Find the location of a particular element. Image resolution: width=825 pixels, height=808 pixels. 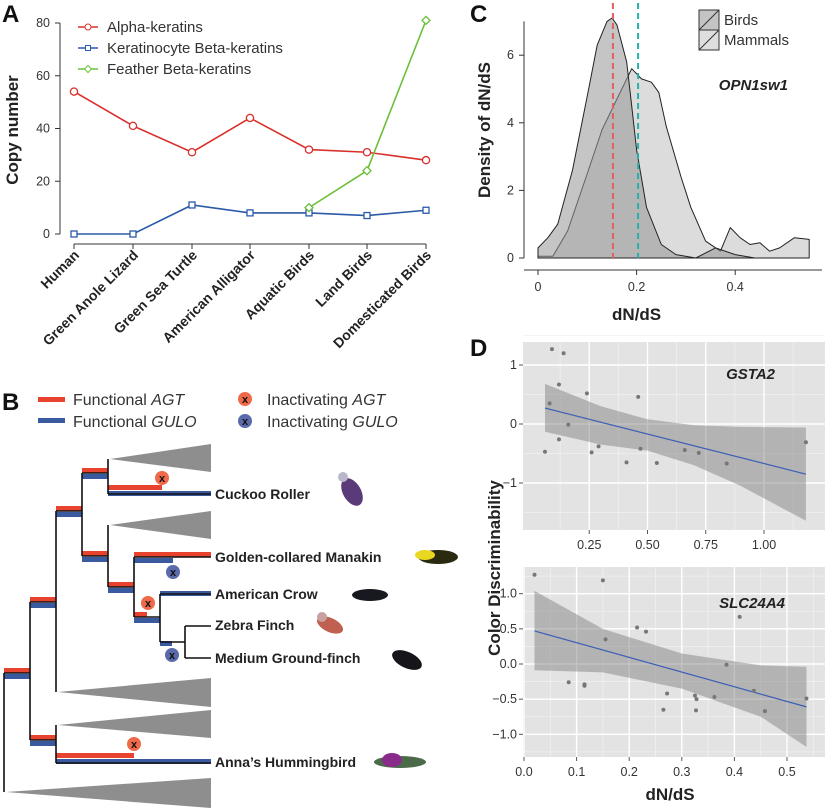

x-tick-label: 1.00 is located at coordinates (764, 545).